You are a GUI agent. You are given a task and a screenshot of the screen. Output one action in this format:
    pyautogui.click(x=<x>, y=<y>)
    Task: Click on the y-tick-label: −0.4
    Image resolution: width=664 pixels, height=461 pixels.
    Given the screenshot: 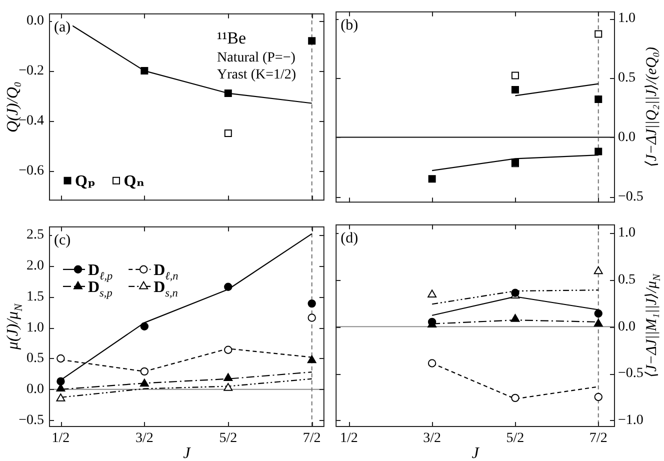 What is the action you would take?
    pyautogui.click(x=31, y=120)
    